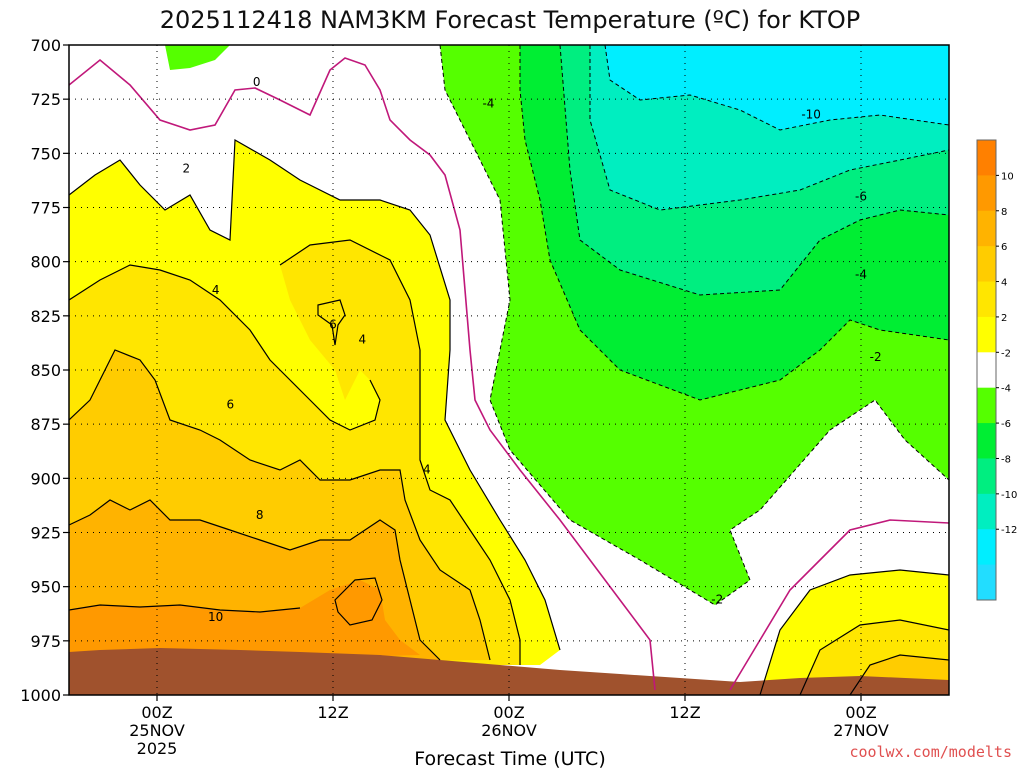  I want to click on contour-6-island, so click(331, 322).